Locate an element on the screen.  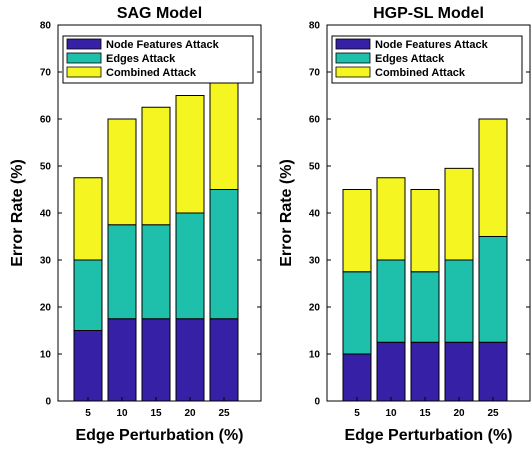
chart-title: HGP-SL Model is located at coordinates (428, 13).